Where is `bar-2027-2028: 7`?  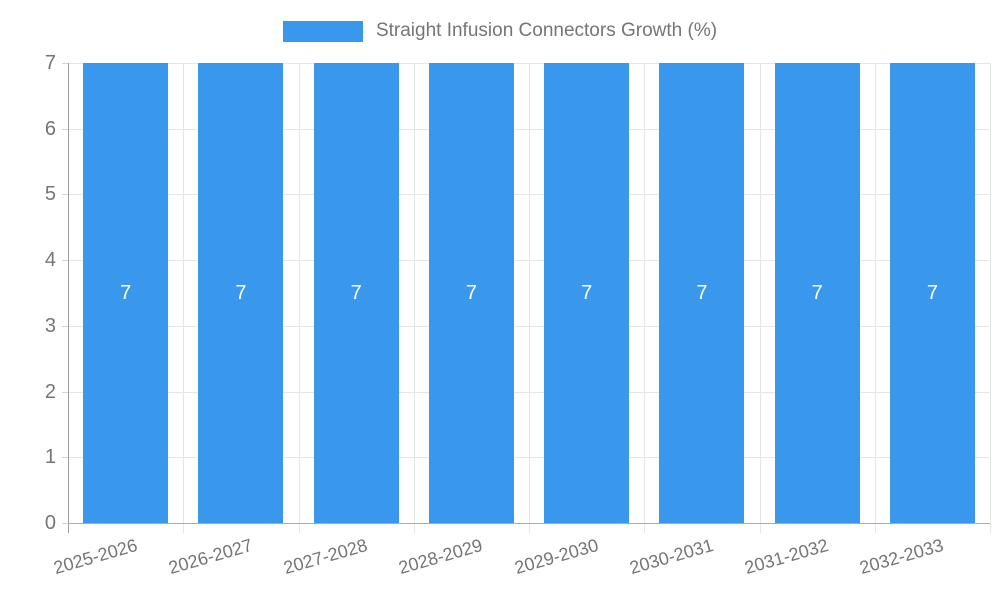 bar-2027-2028: 7 is located at coordinates (356, 293).